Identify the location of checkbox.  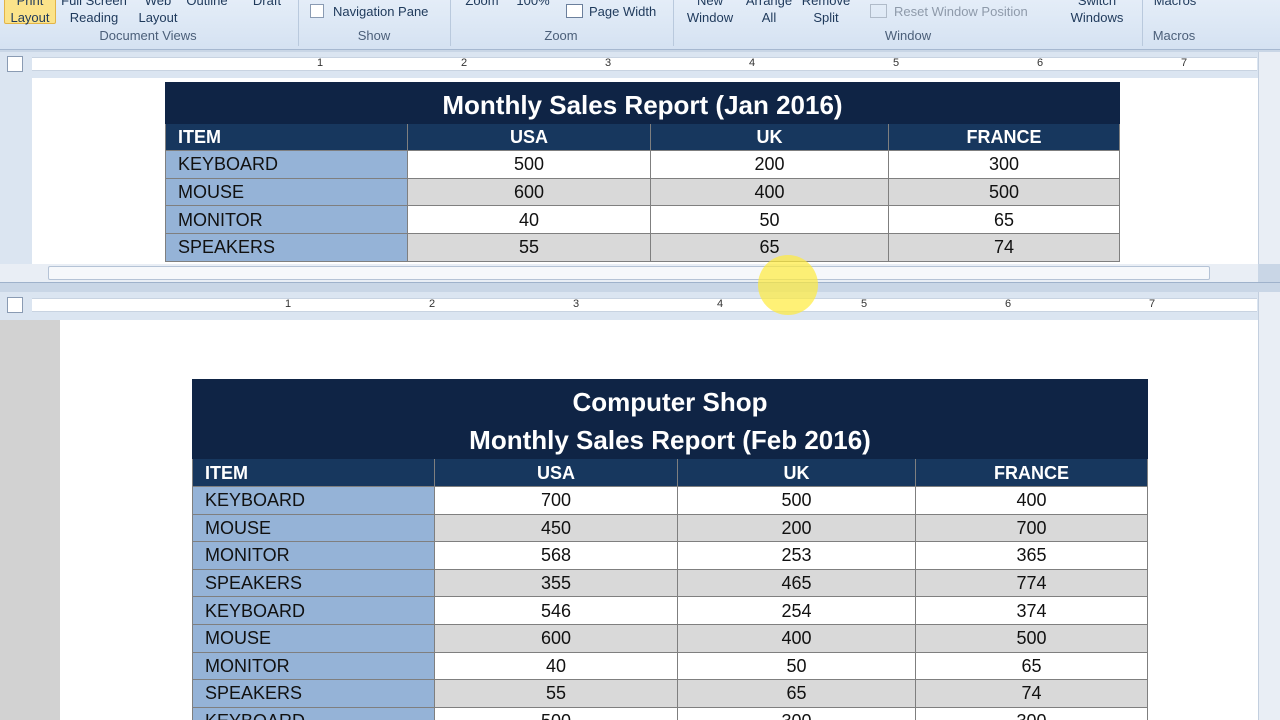
(317, 11).